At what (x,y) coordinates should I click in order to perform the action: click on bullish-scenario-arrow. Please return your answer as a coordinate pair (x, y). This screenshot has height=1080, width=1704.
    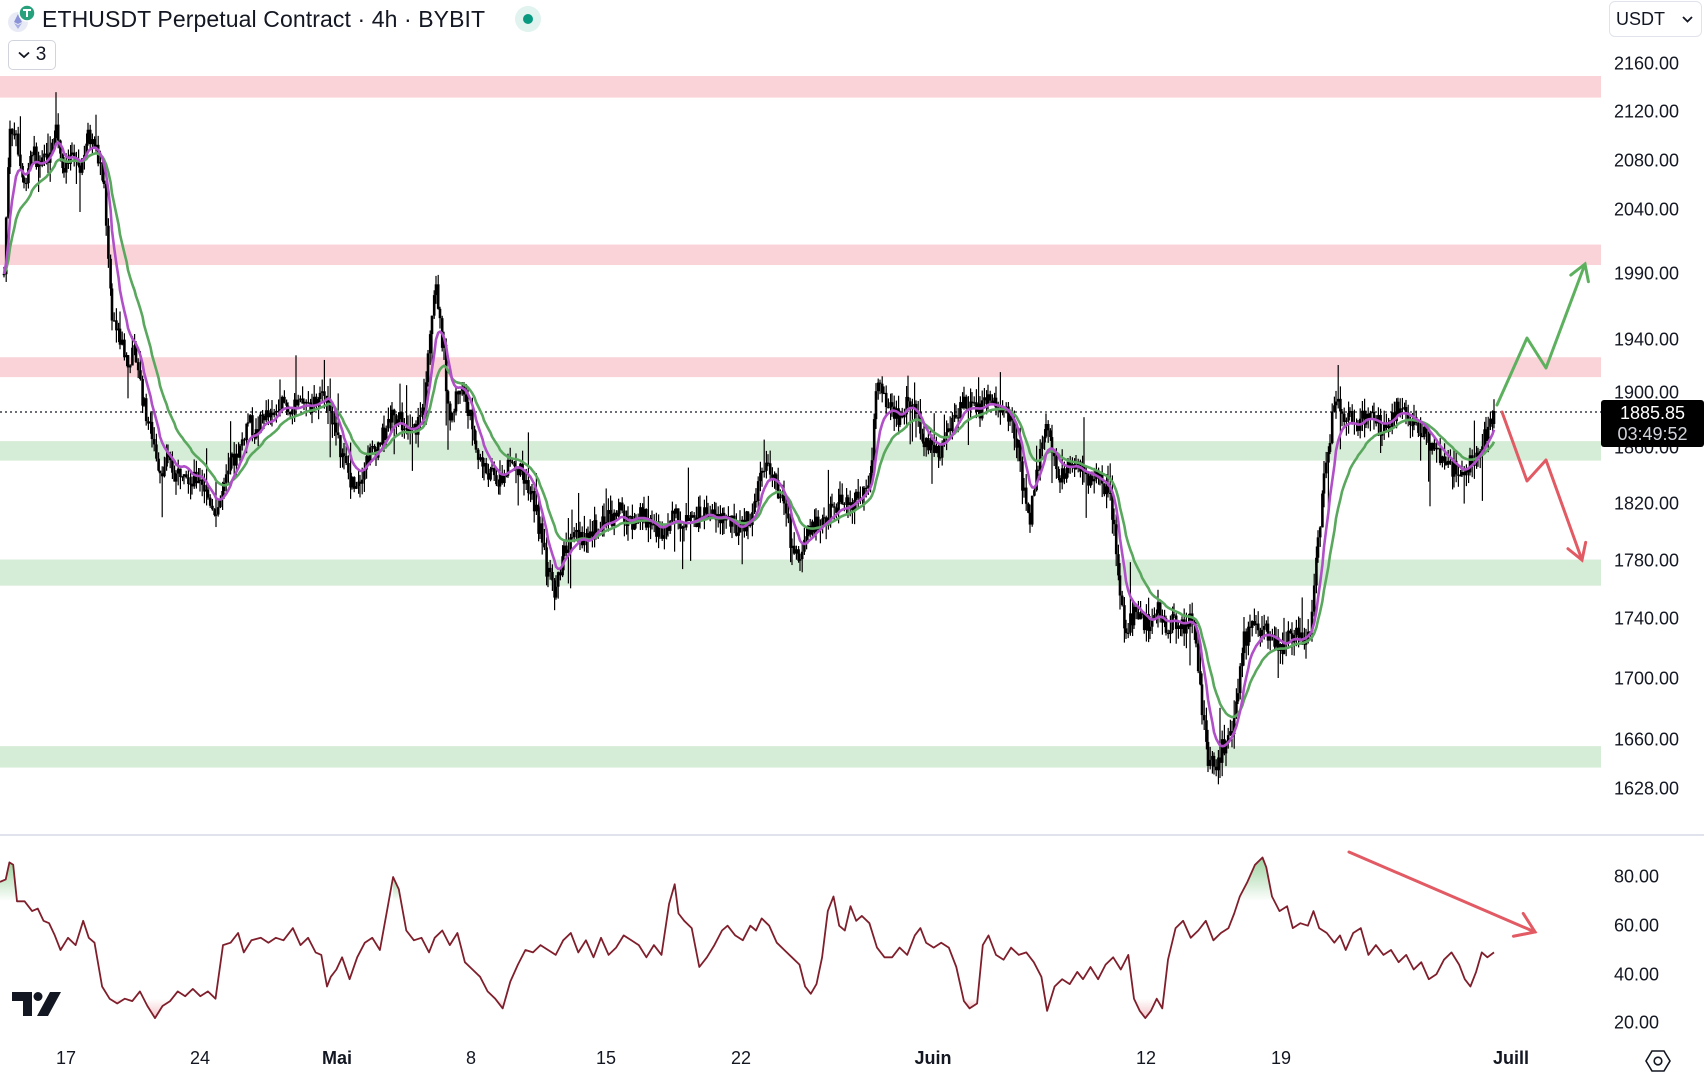
    Looking at the image, I should click on (1541, 334).